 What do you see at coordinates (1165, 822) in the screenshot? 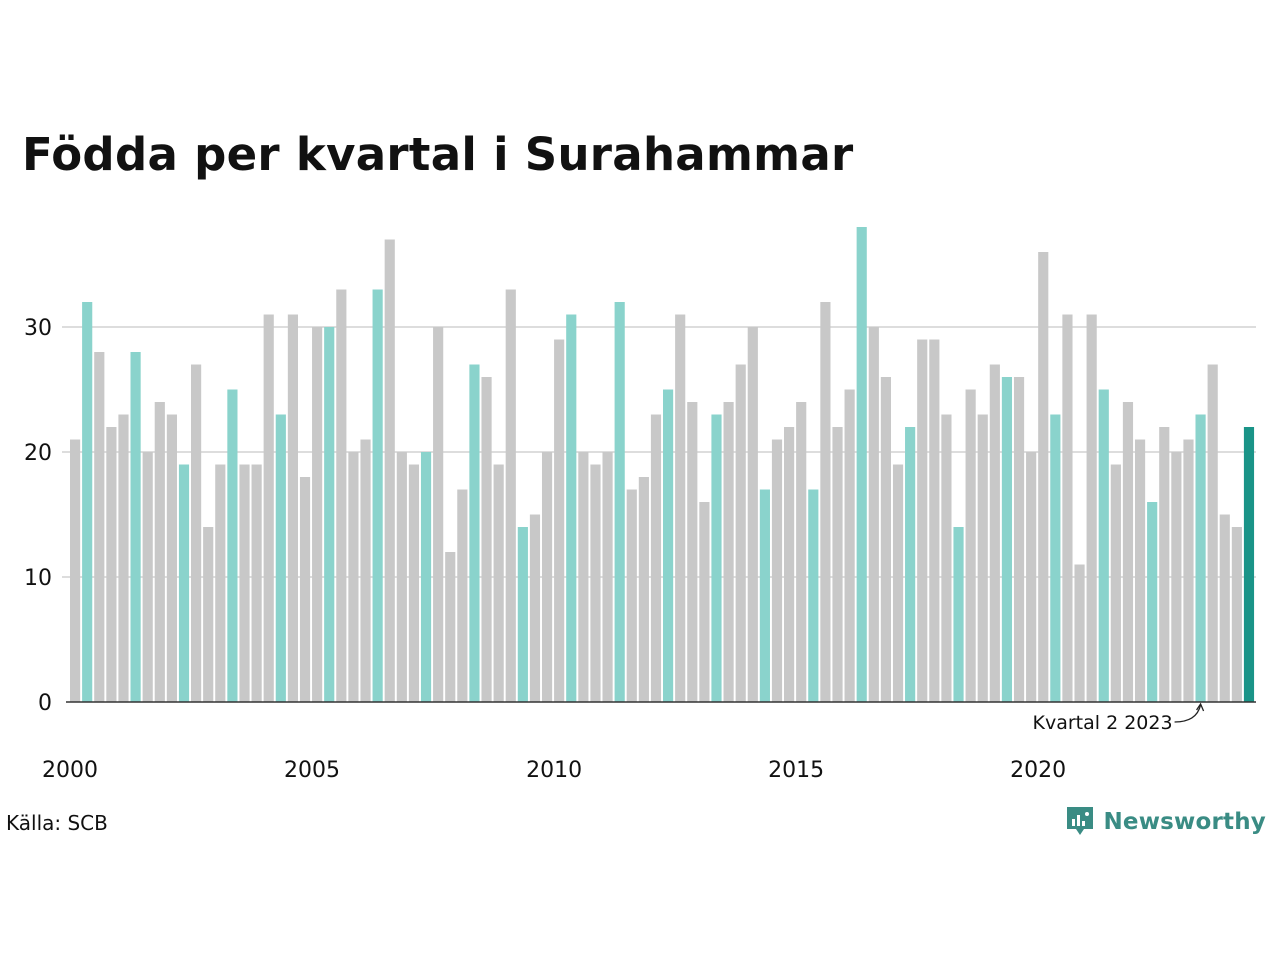
I see `brand: Newsworthy` at bounding box center [1165, 822].